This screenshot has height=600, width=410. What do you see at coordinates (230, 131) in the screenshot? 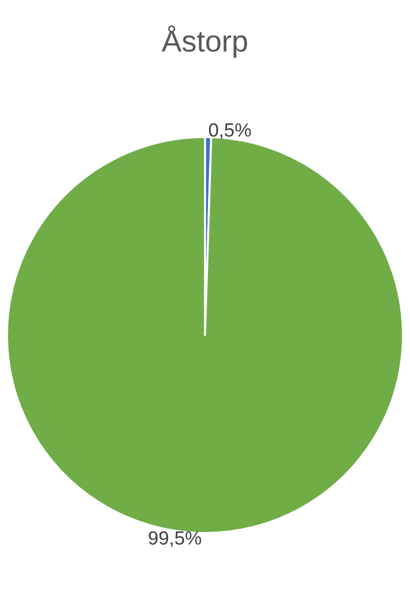
I see `data-label: 0,5%` at bounding box center [230, 131].